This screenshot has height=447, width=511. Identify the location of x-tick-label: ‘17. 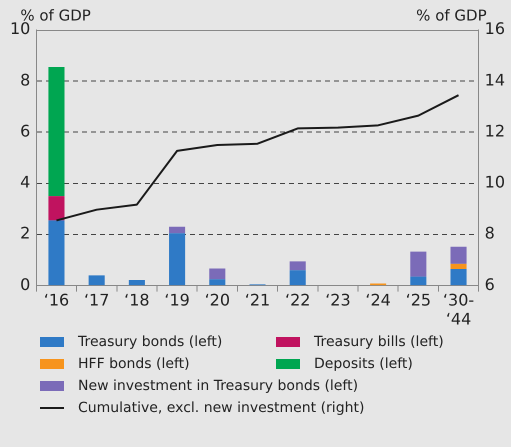
(97, 300).